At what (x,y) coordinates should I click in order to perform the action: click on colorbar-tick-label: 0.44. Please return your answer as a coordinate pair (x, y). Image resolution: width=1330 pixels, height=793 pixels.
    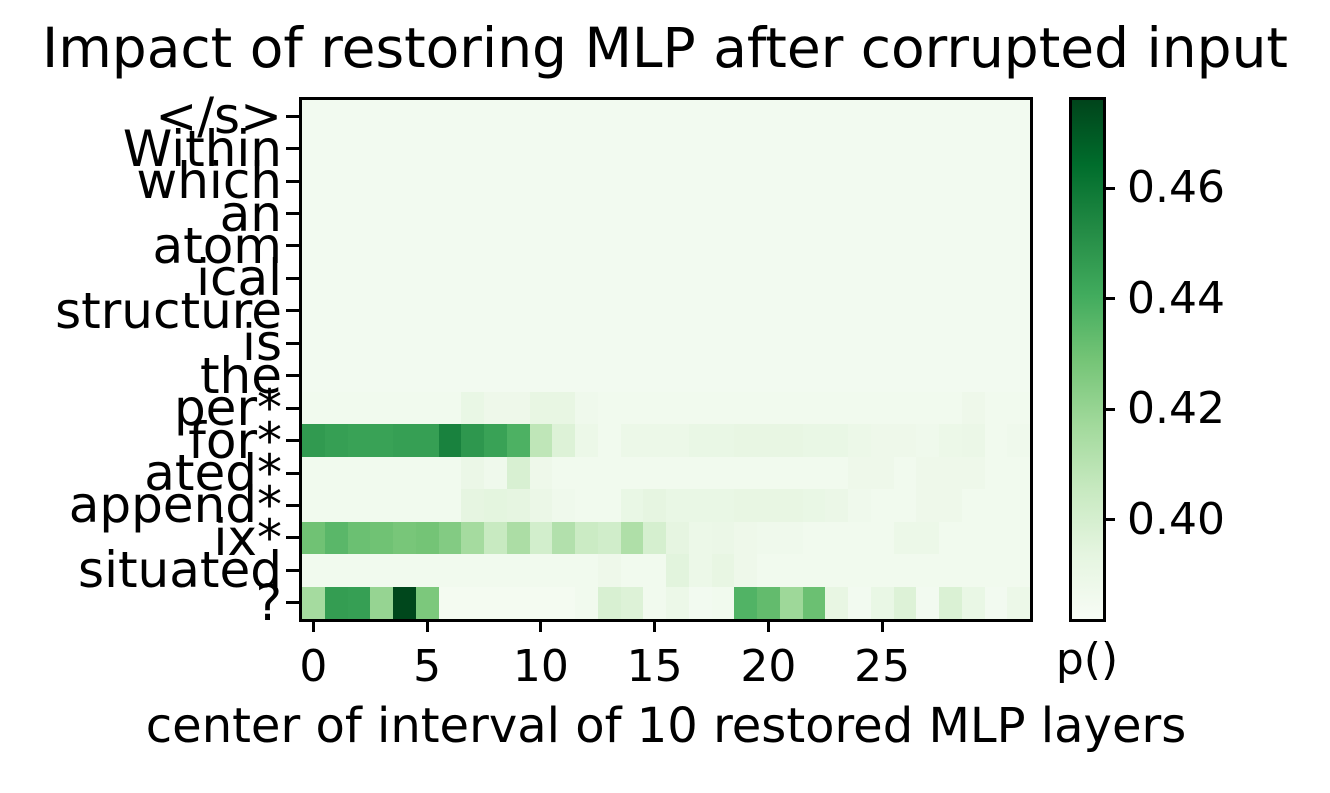
    Looking at the image, I should click on (1176, 298).